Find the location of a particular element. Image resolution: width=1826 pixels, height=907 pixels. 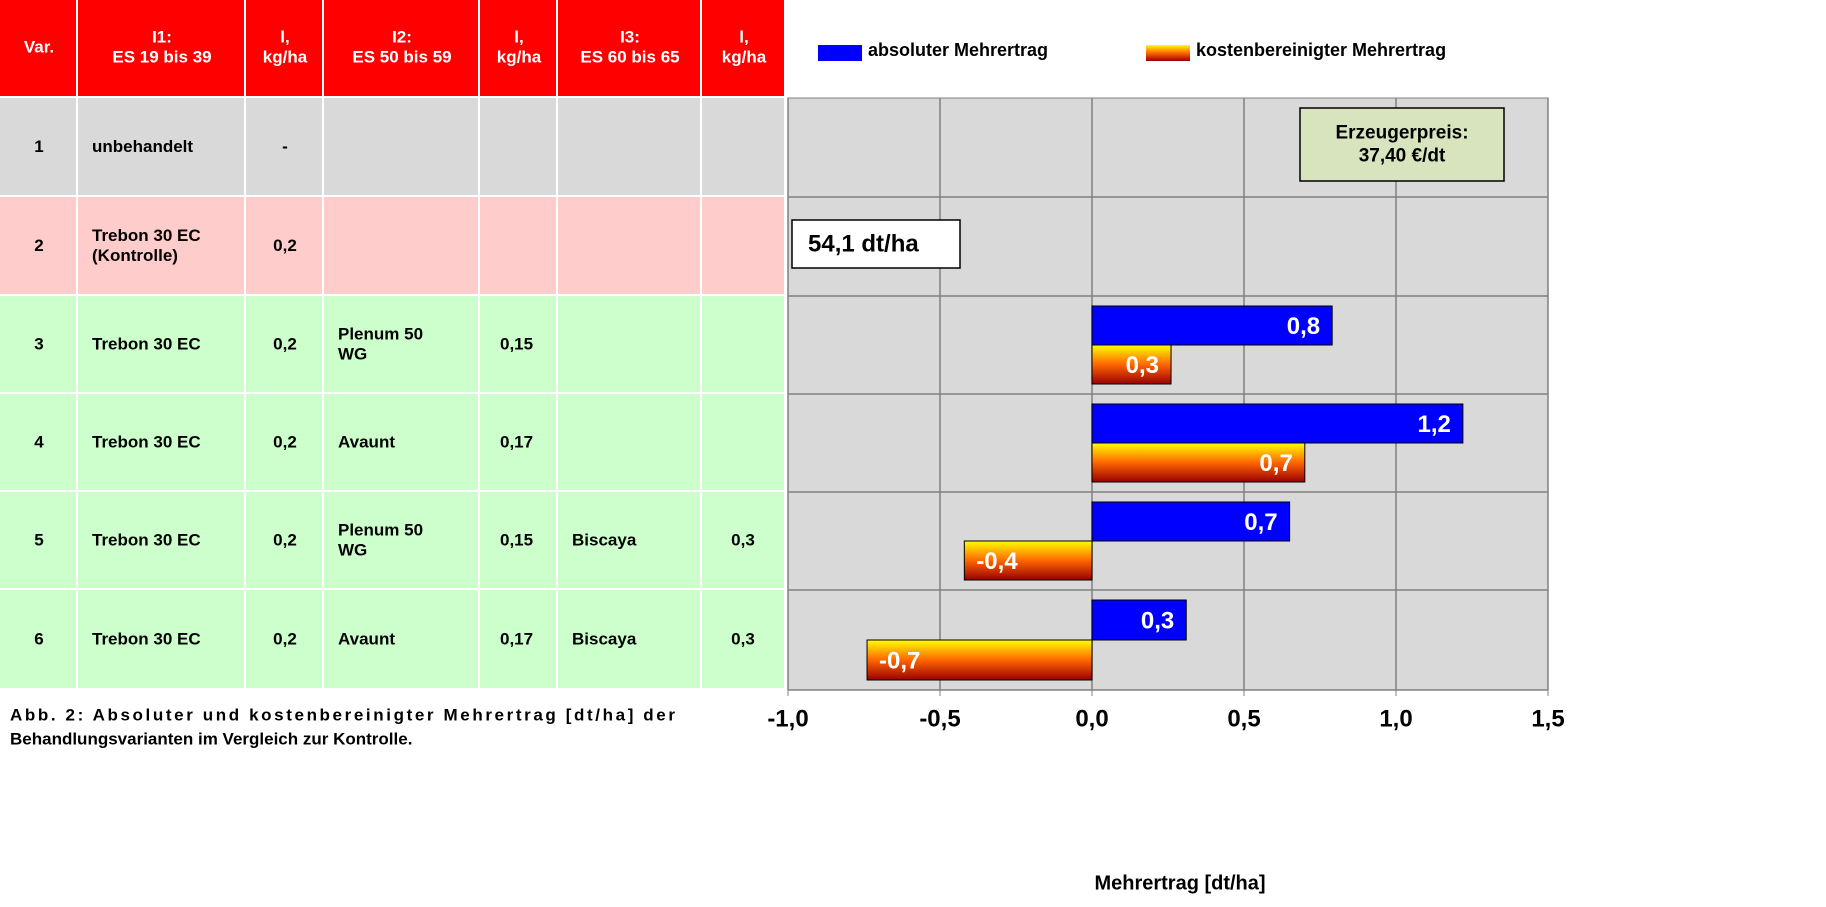

cell-text: (Kontrolle) is located at coordinates (135, 255).